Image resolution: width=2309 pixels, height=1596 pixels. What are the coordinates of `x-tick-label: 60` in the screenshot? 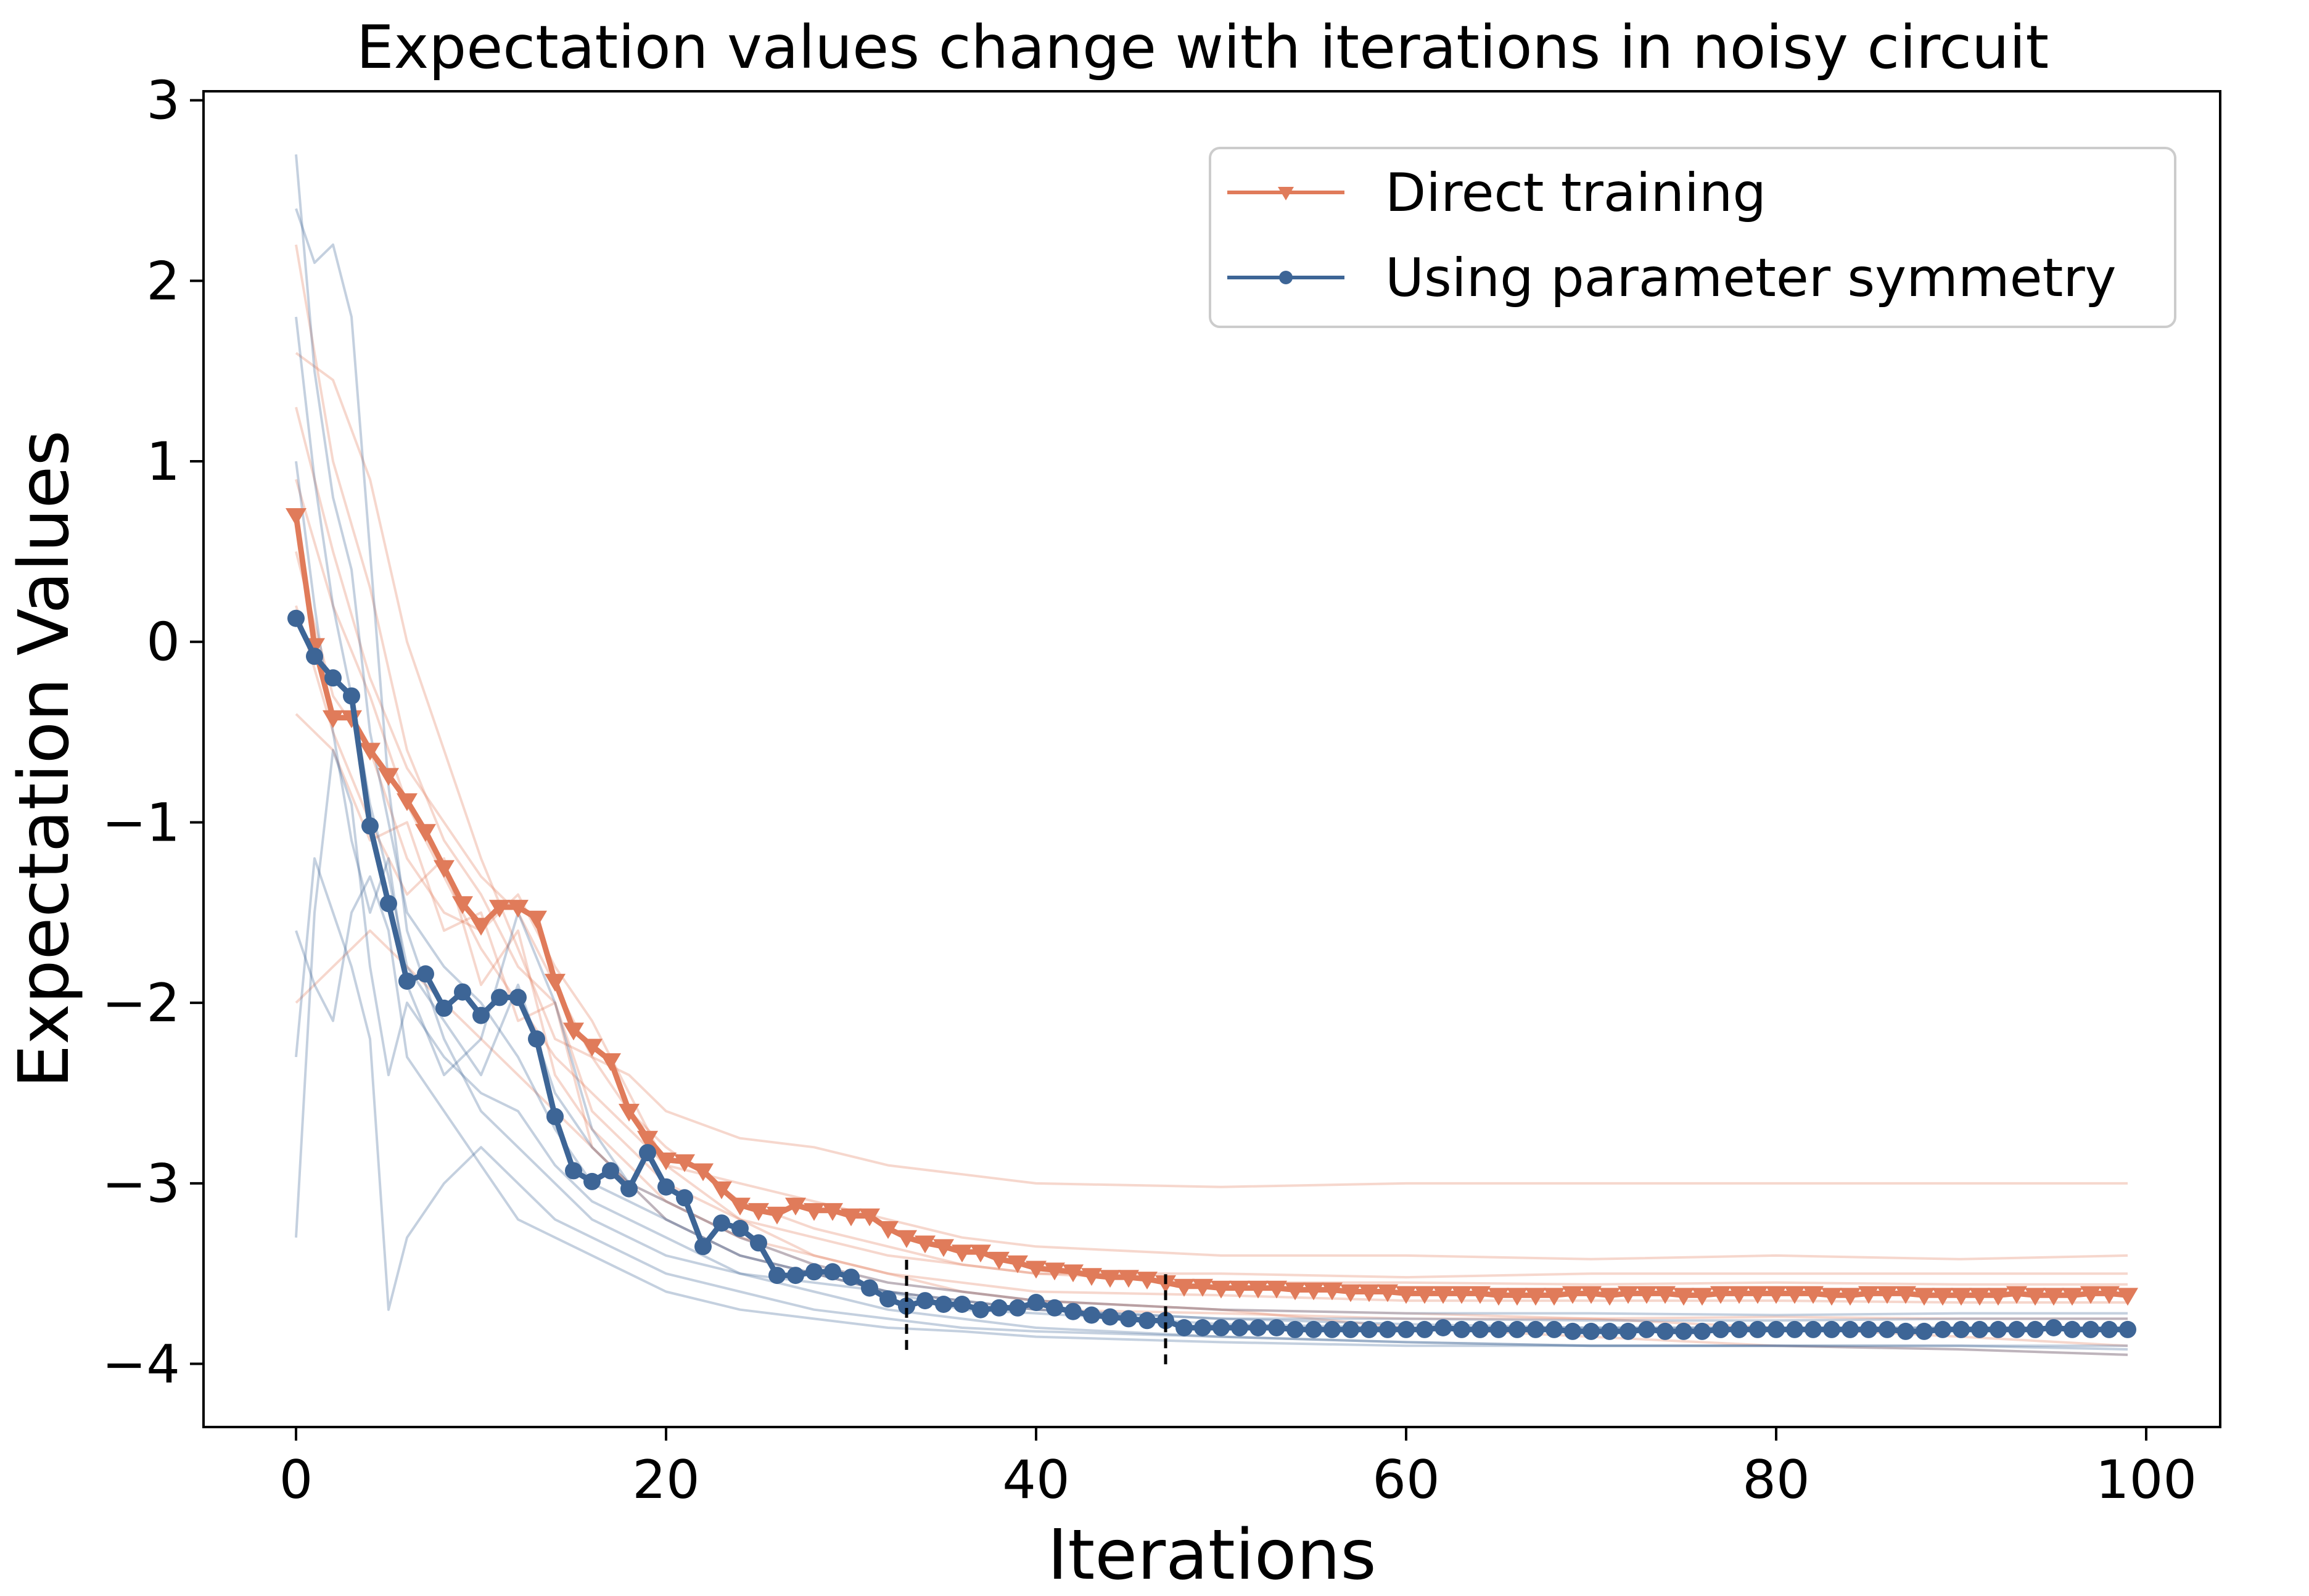 It's located at (1405, 1480).